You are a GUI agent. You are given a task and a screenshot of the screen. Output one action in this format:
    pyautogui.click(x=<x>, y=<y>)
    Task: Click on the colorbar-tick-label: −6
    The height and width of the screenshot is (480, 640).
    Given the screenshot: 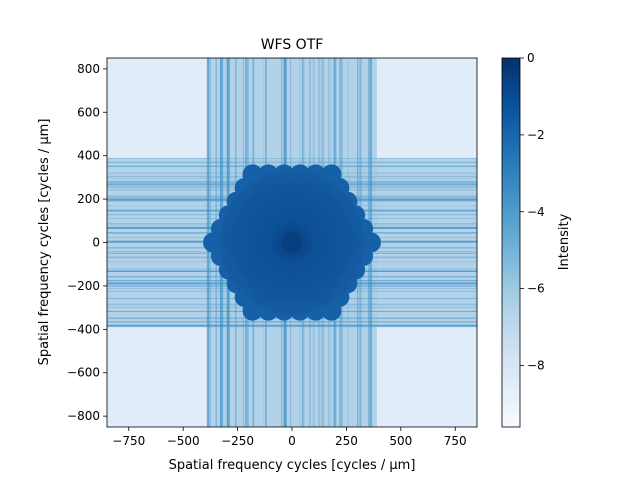 What is the action you would take?
    pyautogui.click(x=536, y=289)
    